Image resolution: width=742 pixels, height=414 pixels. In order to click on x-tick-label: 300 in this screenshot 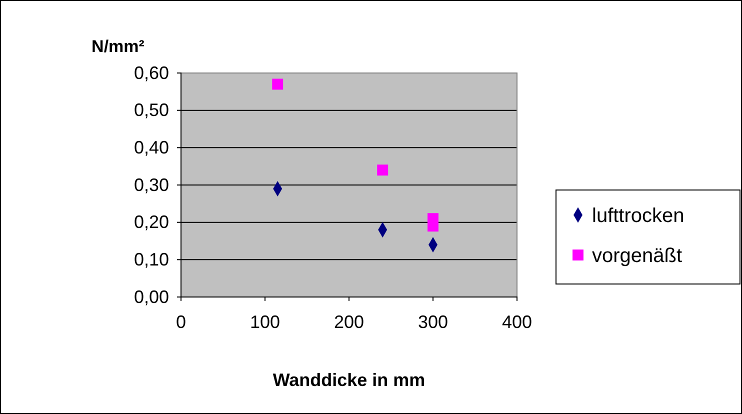, I will do `click(433, 322)`.